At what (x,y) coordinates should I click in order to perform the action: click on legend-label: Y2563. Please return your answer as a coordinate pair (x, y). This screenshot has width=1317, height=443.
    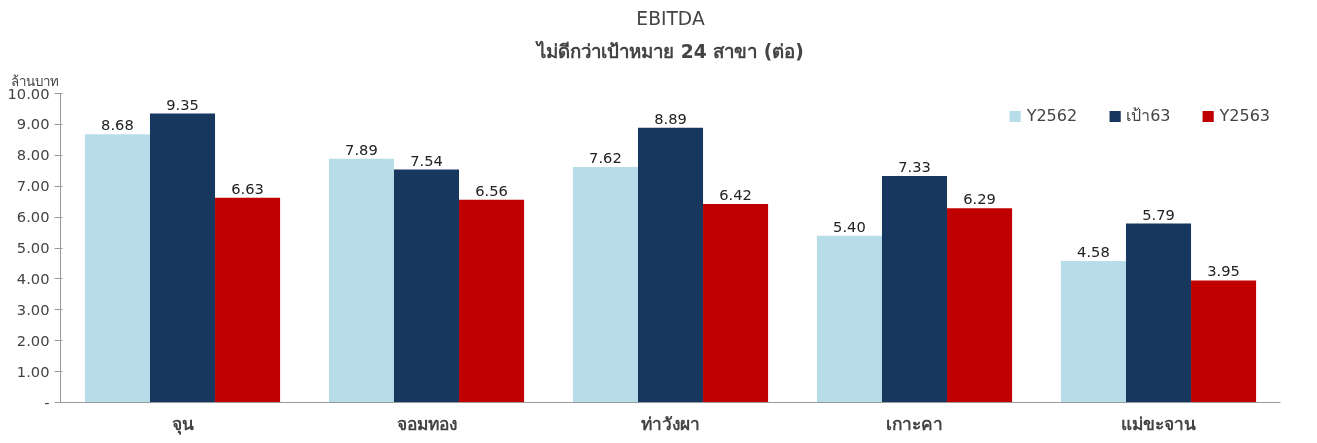
    Looking at the image, I should click on (1244, 115).